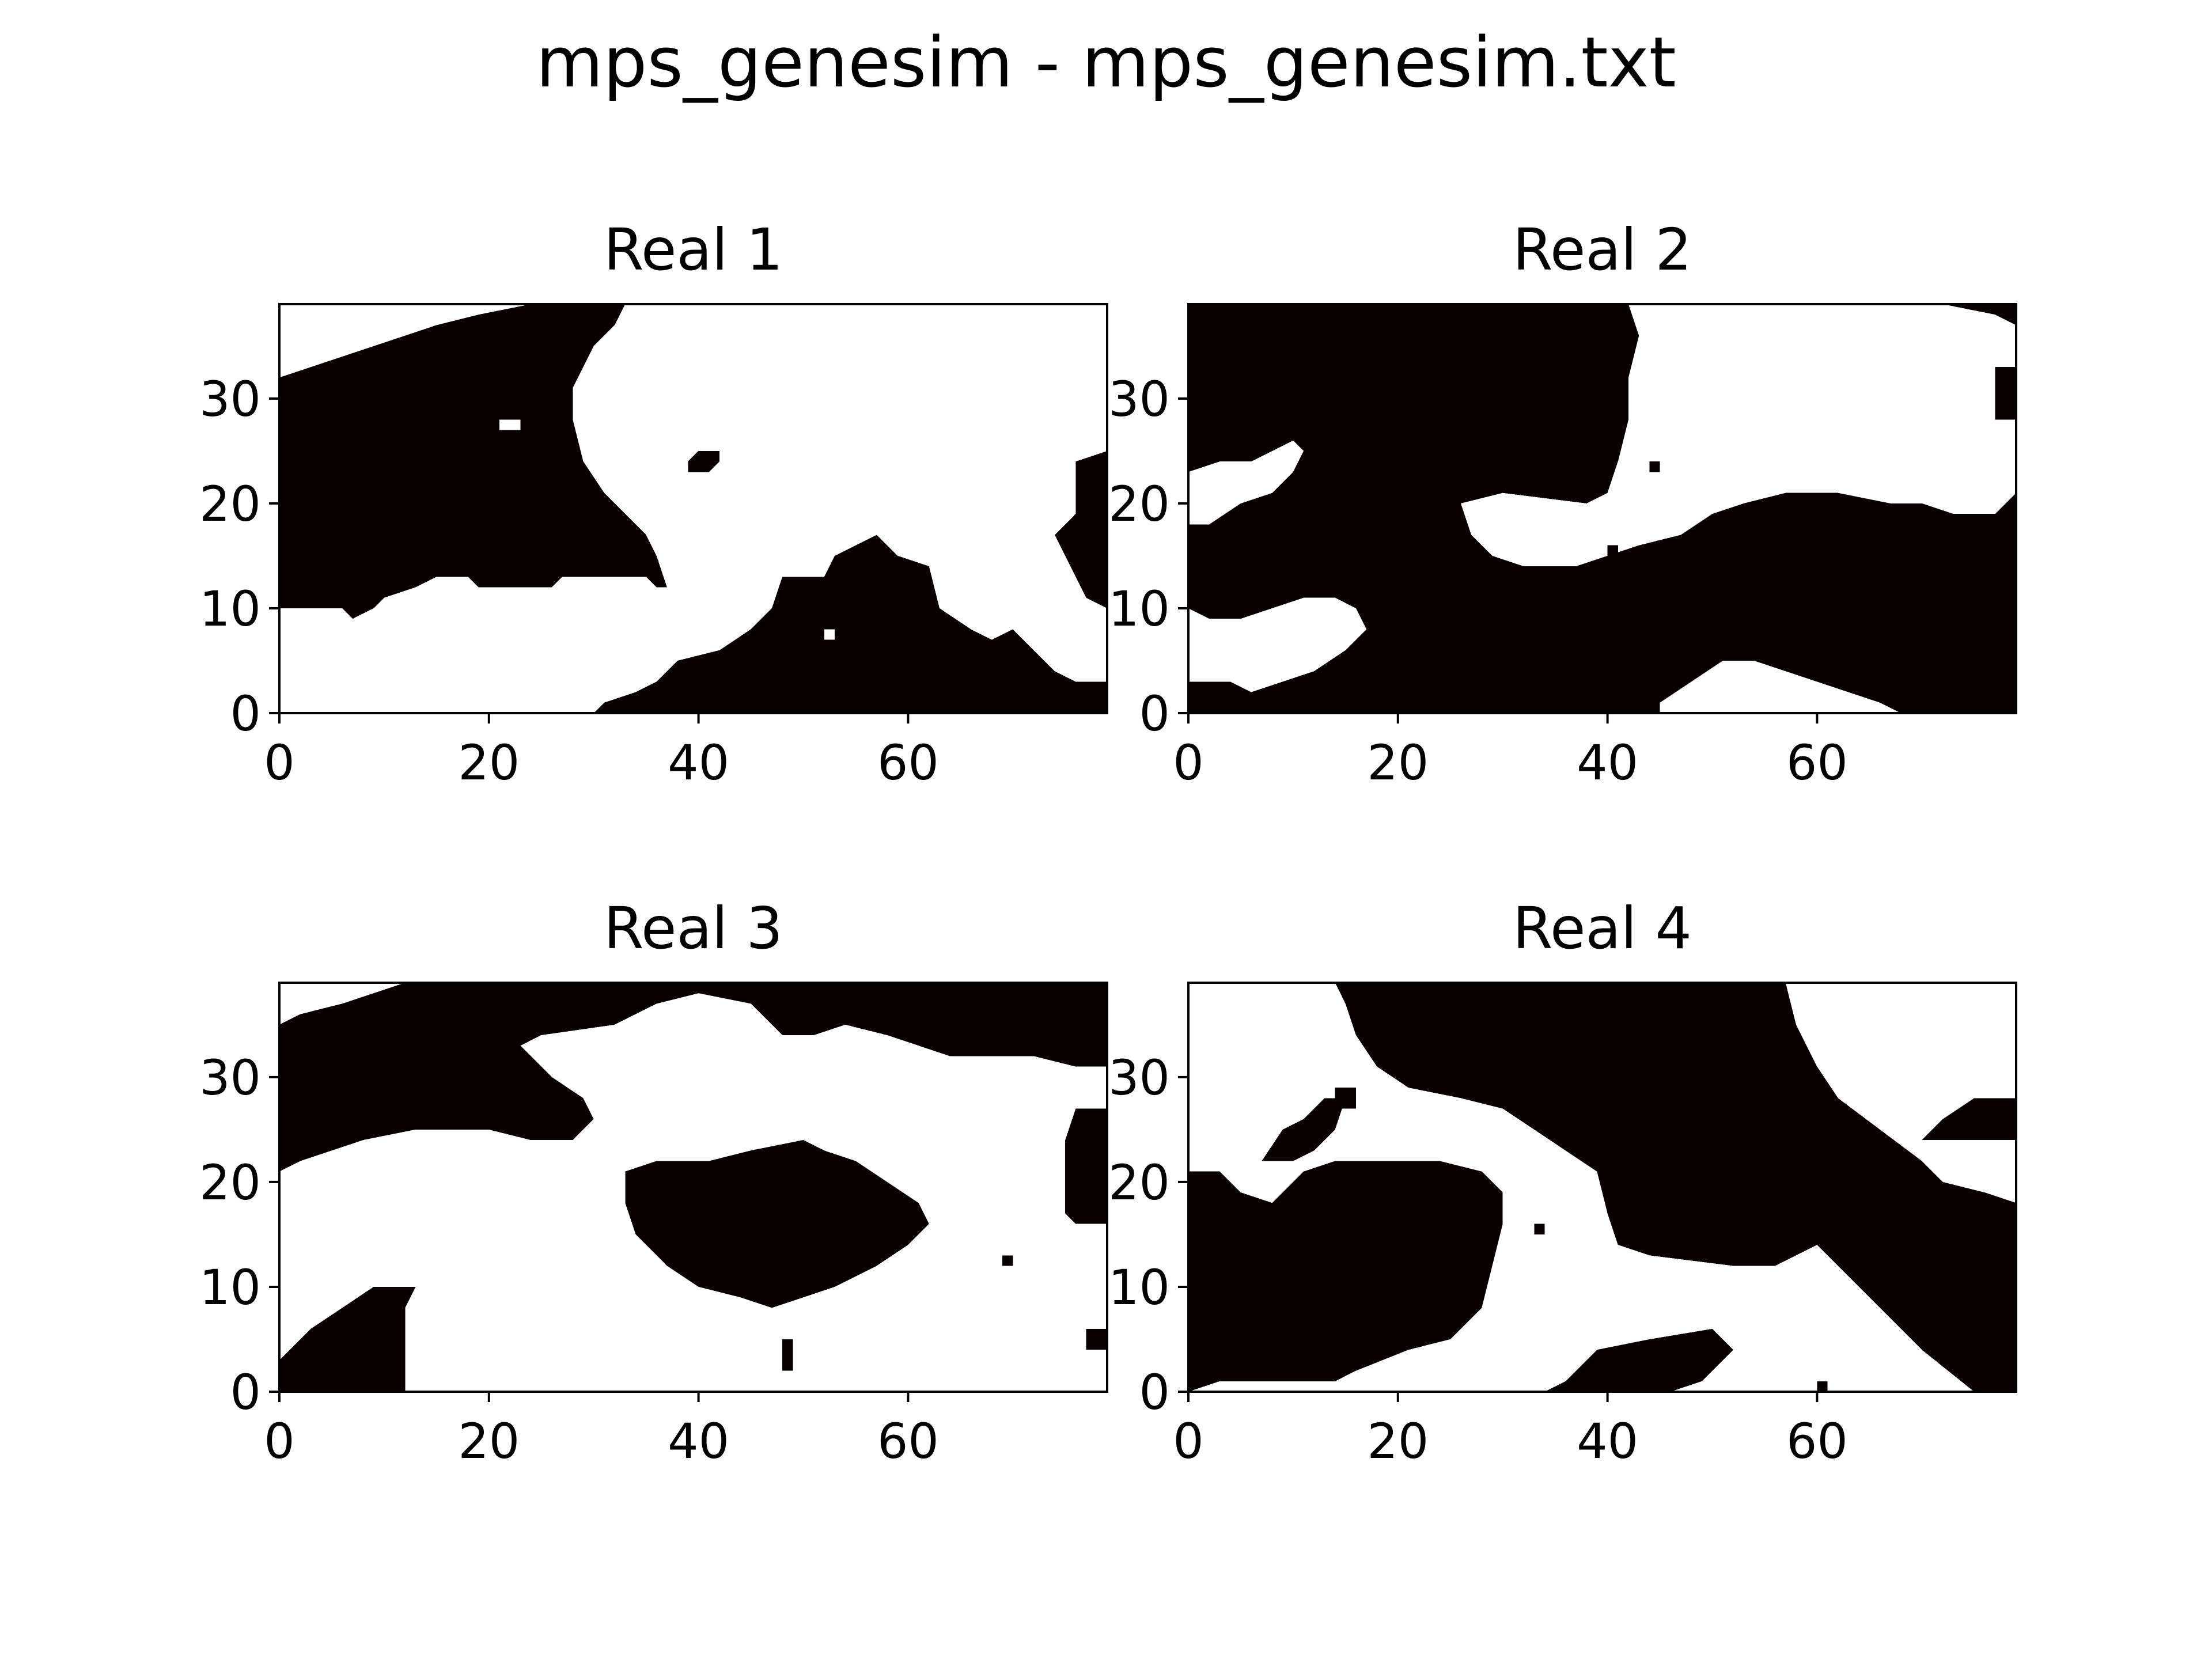  What do you see at coordinates (1106, 63) in the screenshot?
I see `figure-suptitle: mps_genesim - mps_genesim.txt` at bounding box center [1106, 63].